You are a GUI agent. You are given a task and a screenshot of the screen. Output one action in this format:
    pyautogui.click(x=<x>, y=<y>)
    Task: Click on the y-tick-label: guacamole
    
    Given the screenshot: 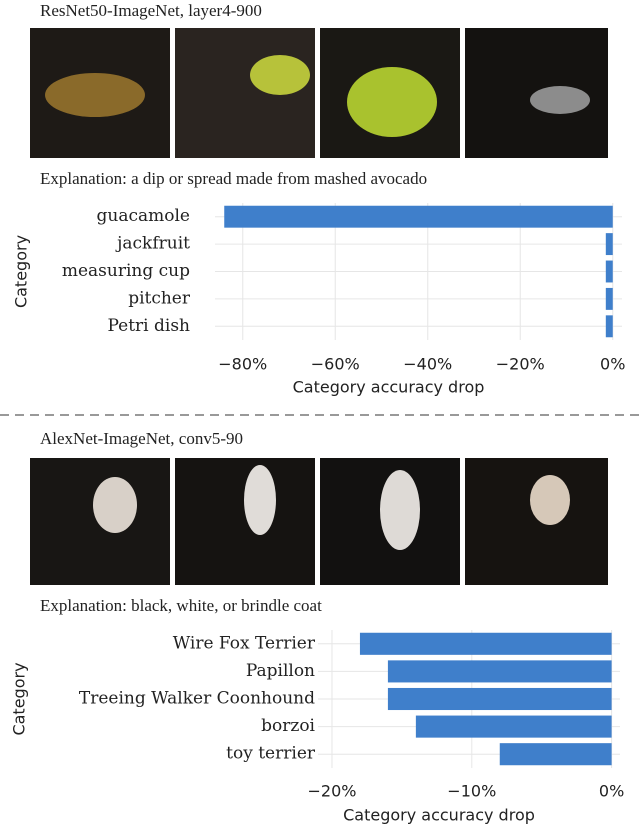 What is the action you would take?
    pyautogui.click(x=143, y=216)
    